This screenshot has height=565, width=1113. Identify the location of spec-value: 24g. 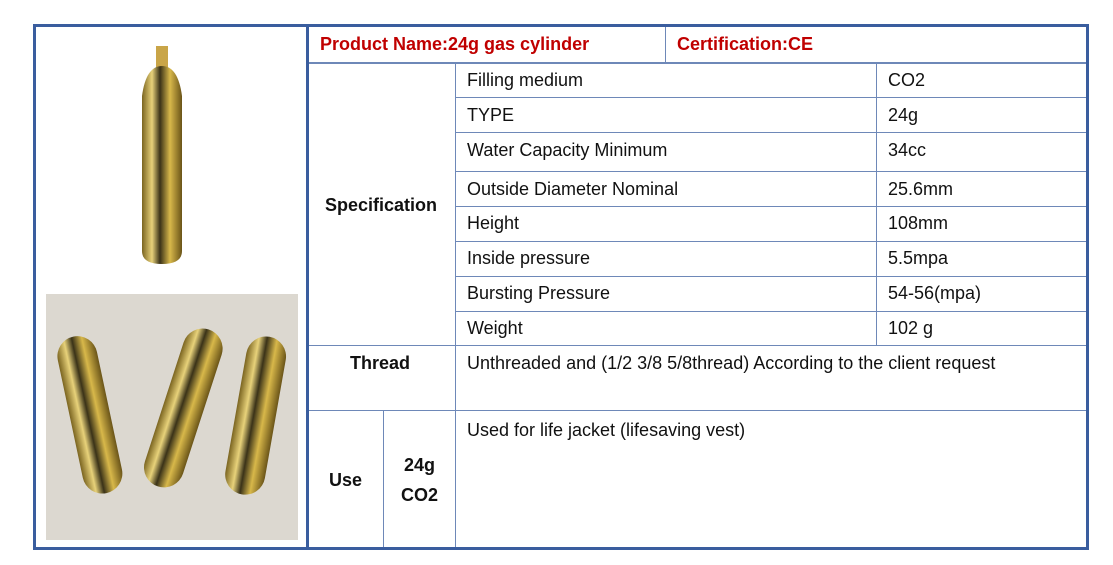
(903, 115).